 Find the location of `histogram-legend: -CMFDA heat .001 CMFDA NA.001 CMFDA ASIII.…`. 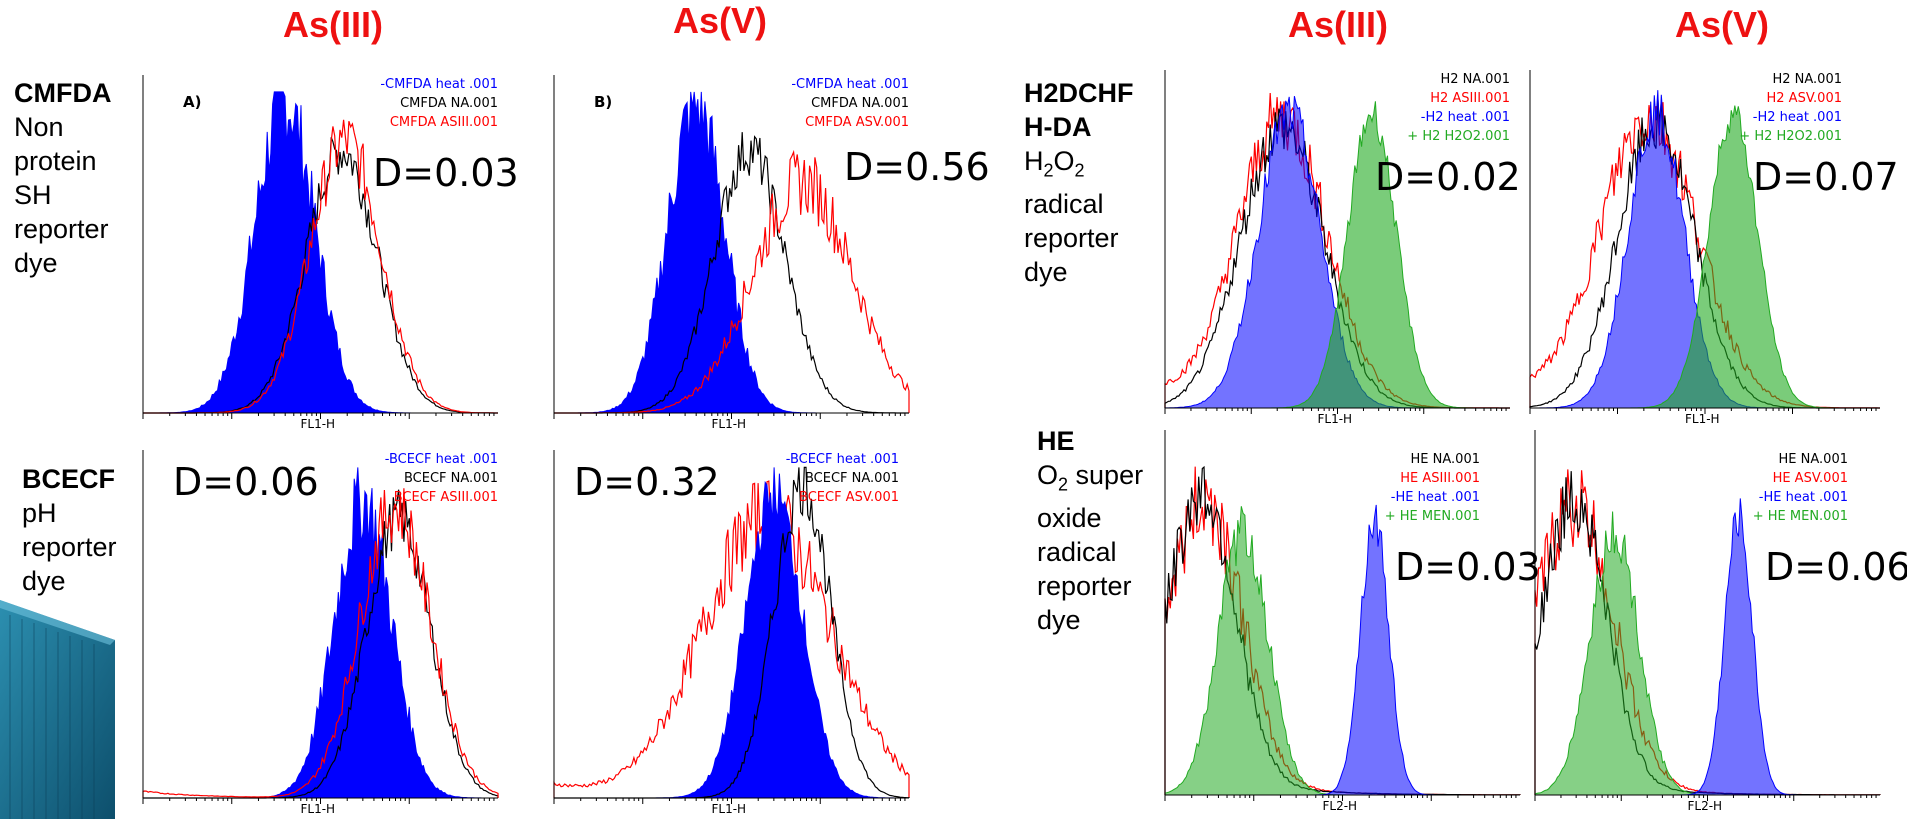

histogram-legend: -CMFDA heat .001 CMFDA NA.001 CMFDA ASIII.… is located at coordinates (439, 103).